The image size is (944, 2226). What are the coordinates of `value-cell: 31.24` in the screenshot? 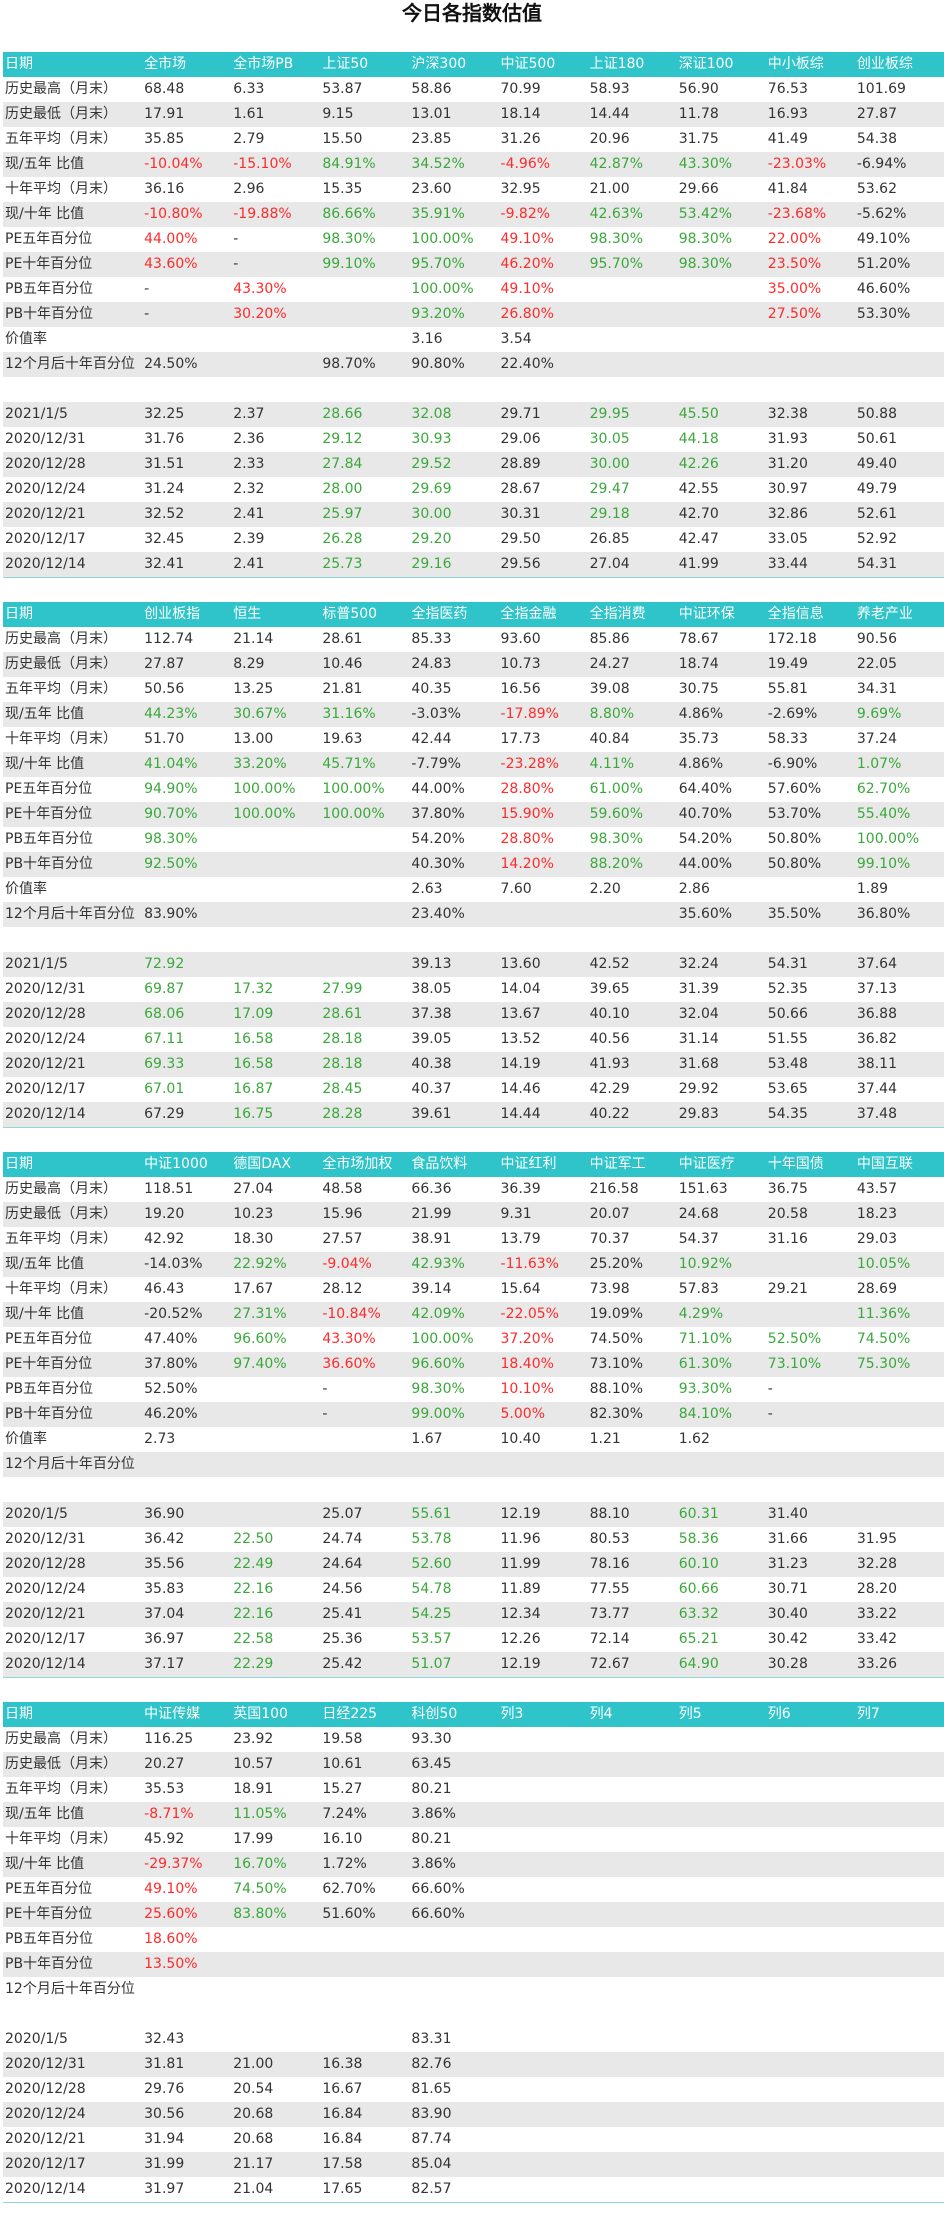 It's located at (164, 489).